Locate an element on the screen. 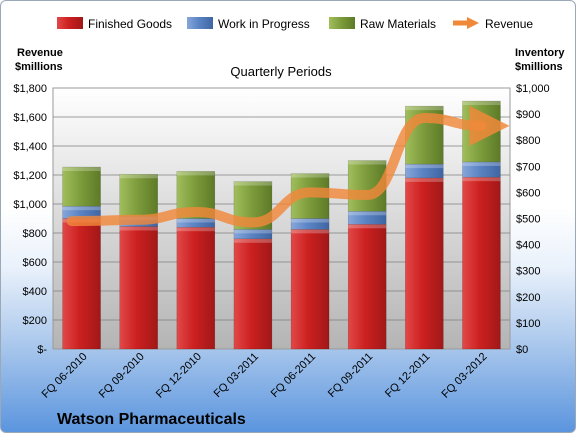 Image resolution: width=576 pixels, height=433 pixels. left-tick-label: $1,600 is located at coordinates (30, 118).